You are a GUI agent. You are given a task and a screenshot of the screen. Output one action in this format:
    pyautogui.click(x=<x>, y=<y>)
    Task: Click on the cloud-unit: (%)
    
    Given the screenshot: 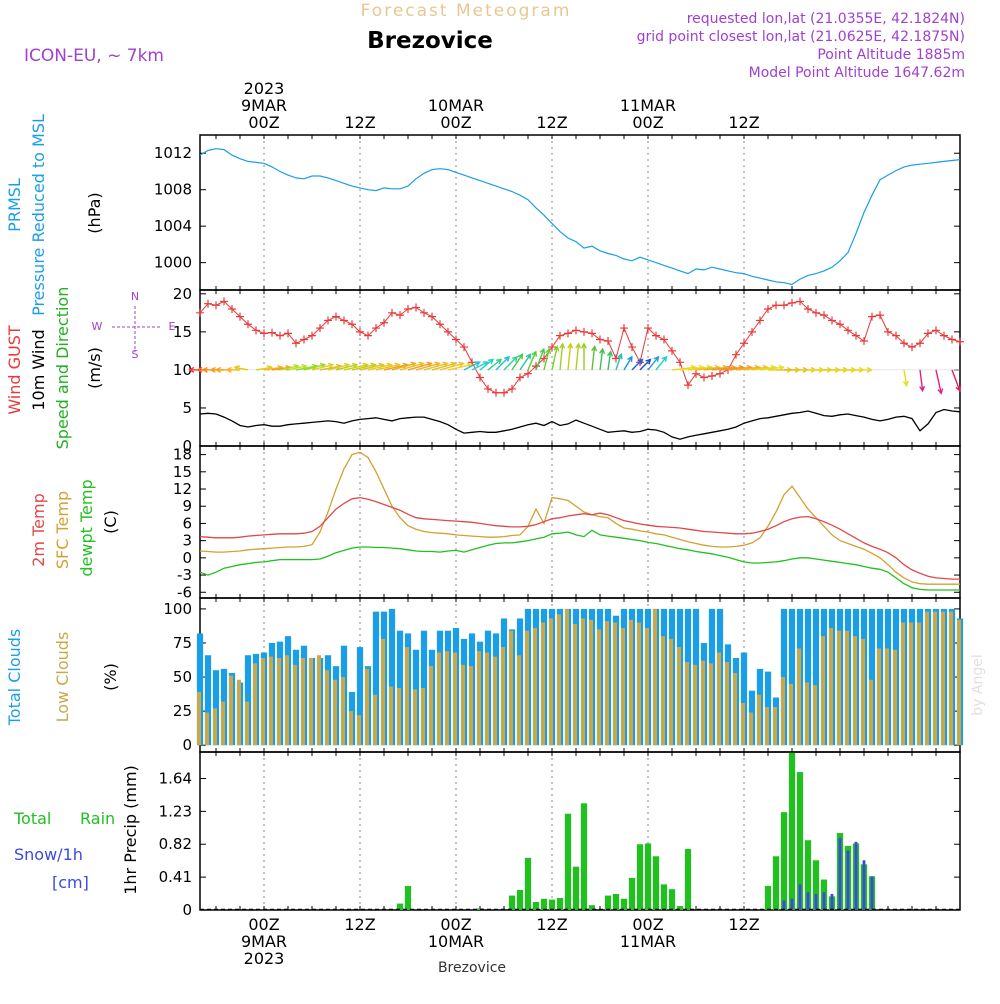 What is the action you would take?
    pyautogui.click(x=110, y=677)
    